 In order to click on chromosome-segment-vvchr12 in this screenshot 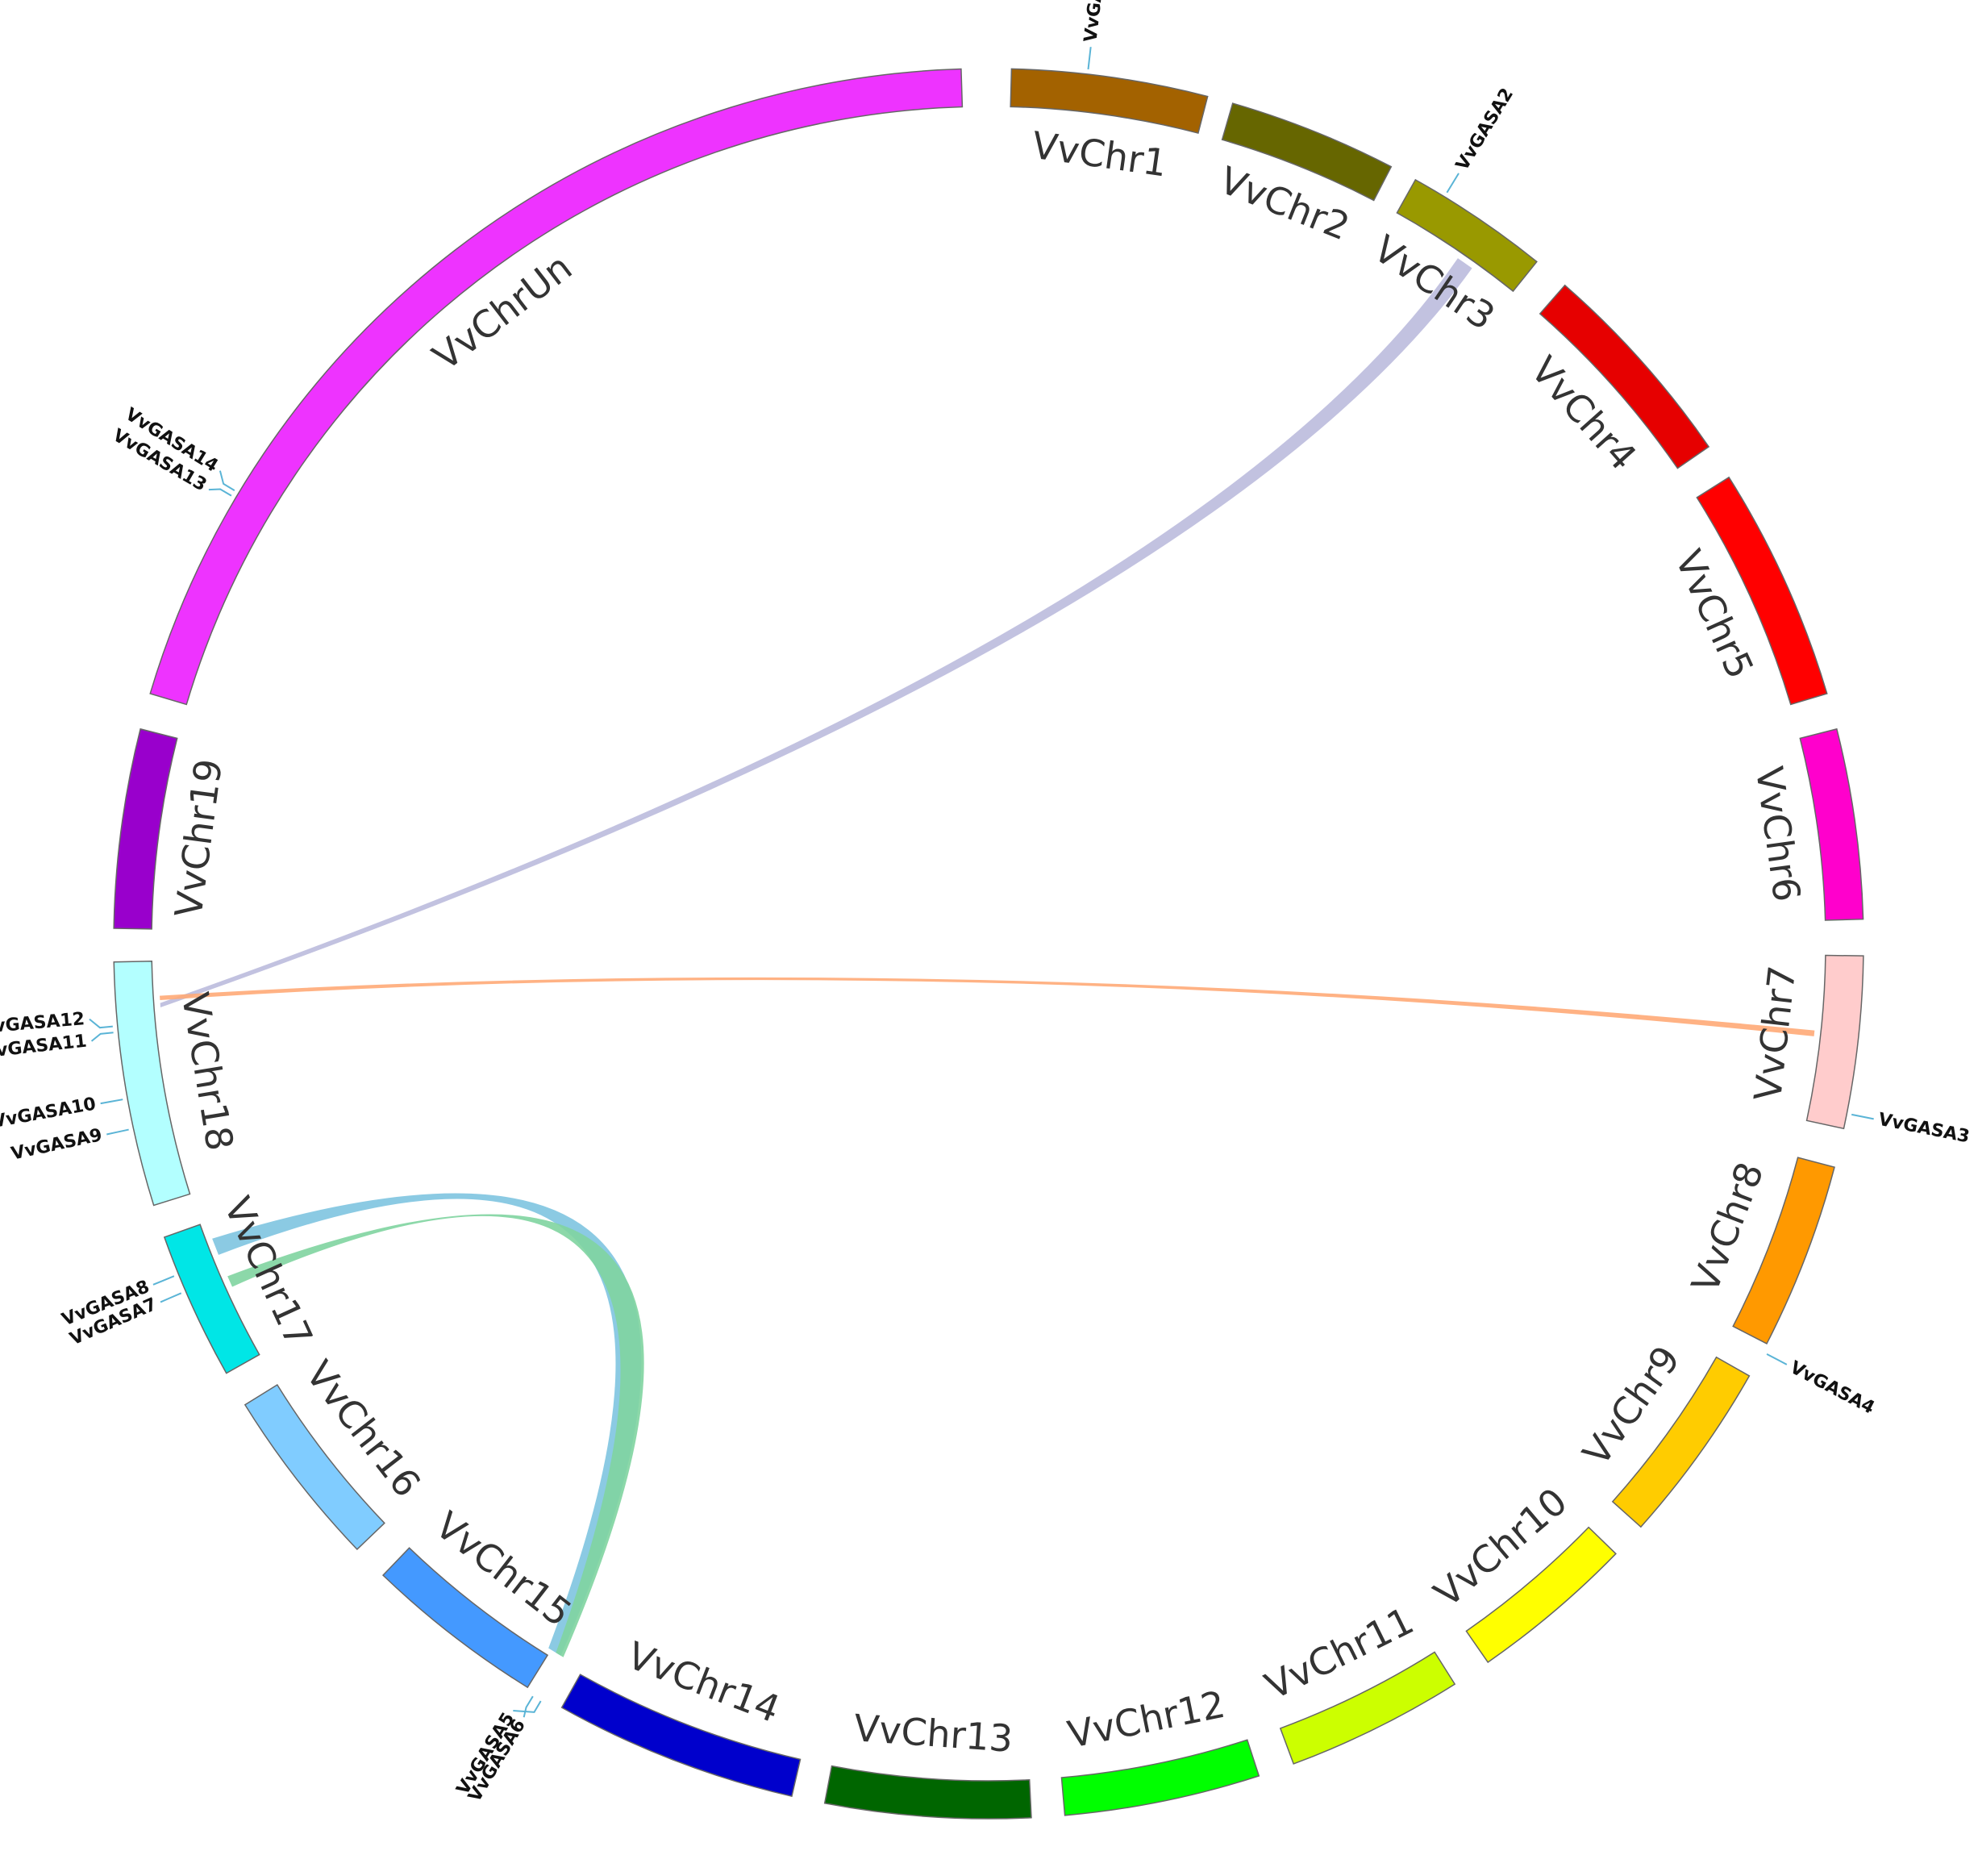, I will do `click(1160, 1777)`.